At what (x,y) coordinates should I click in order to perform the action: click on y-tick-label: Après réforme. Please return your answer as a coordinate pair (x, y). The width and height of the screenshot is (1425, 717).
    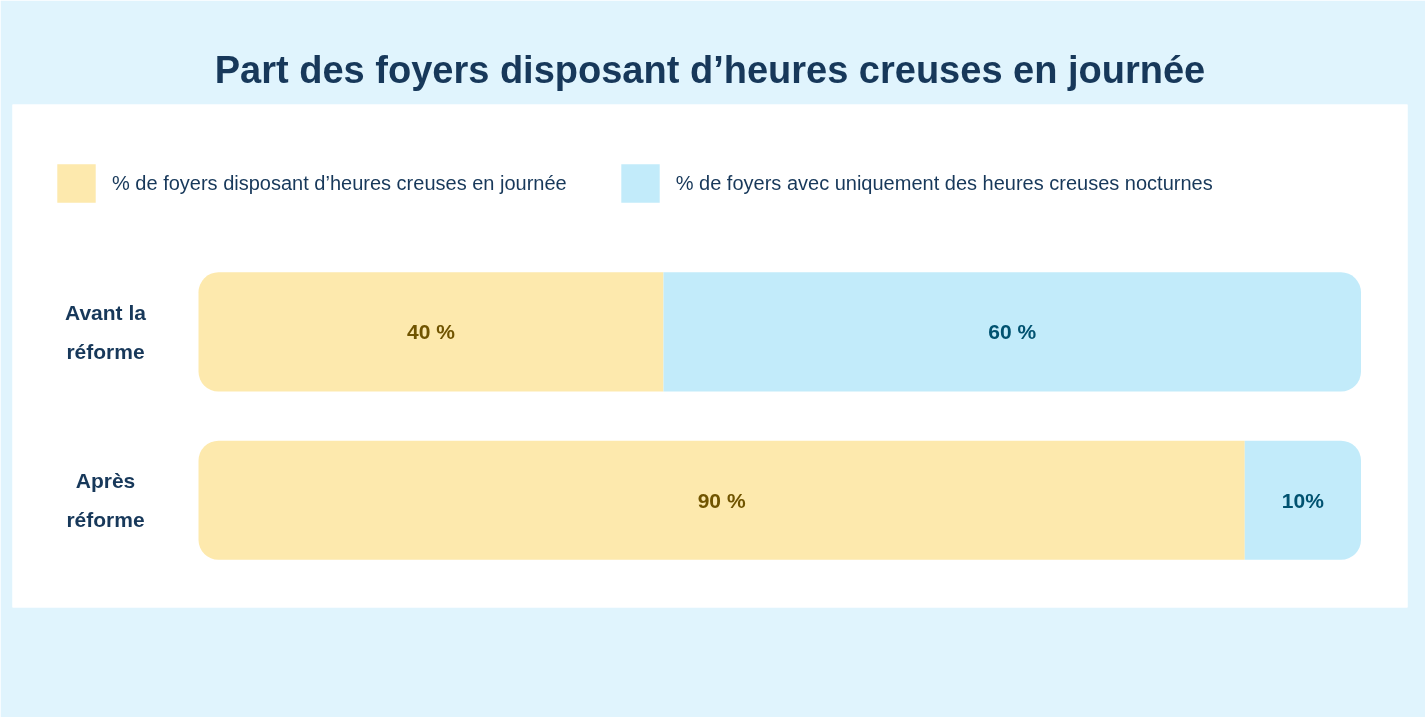
    Looking at the image, I should click on (105, 500).